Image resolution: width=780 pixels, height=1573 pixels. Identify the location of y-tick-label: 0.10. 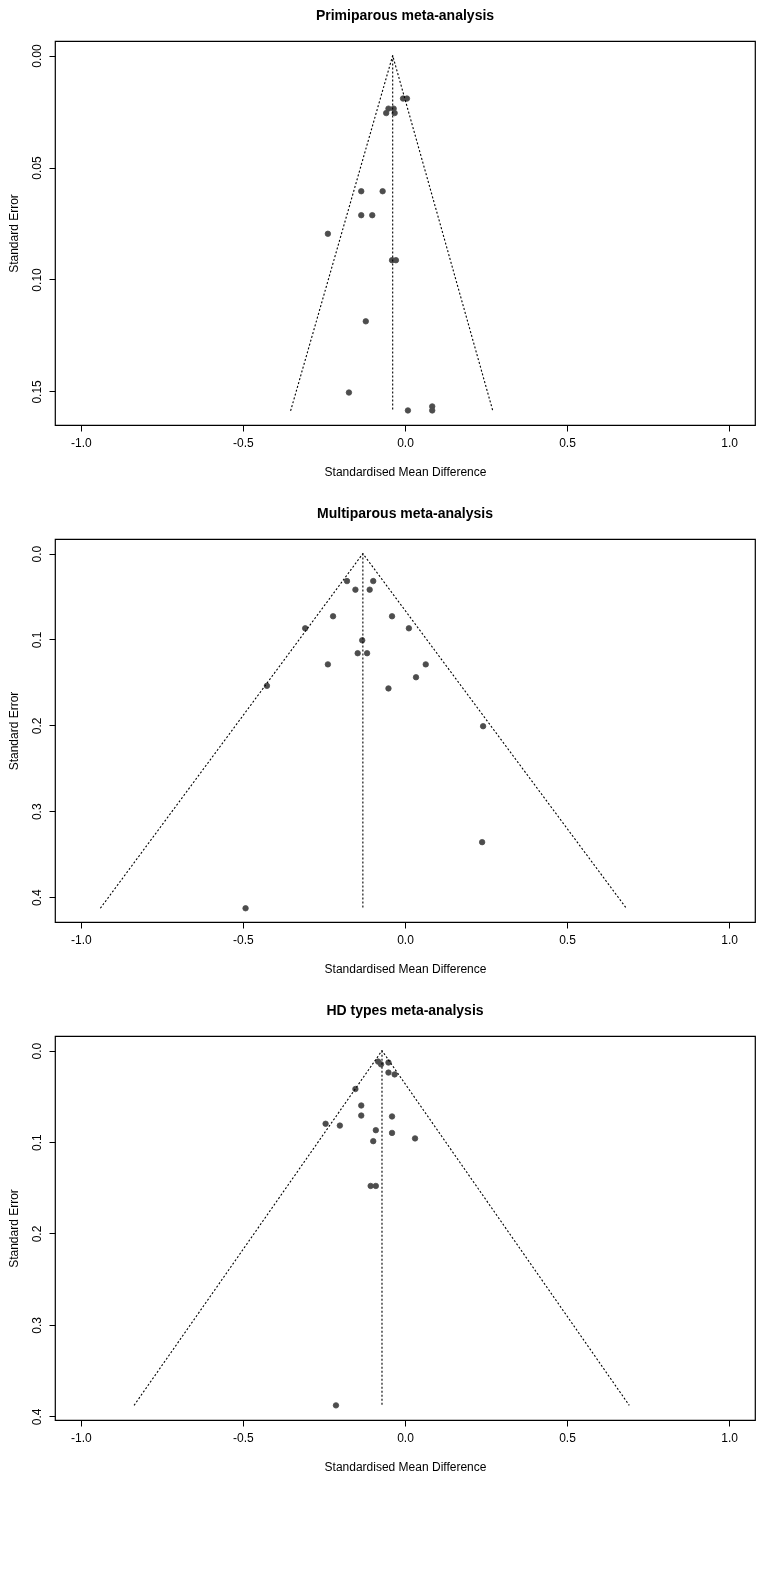
(36, 279).